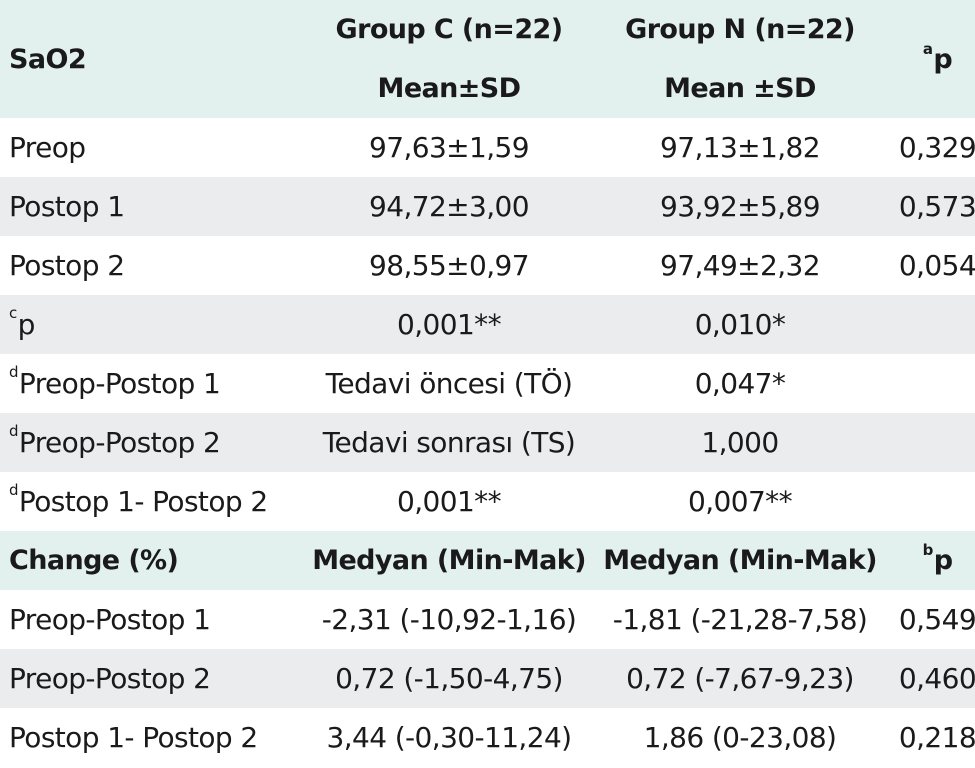  I want to click on p-value: 0,573, so click(933, 206).